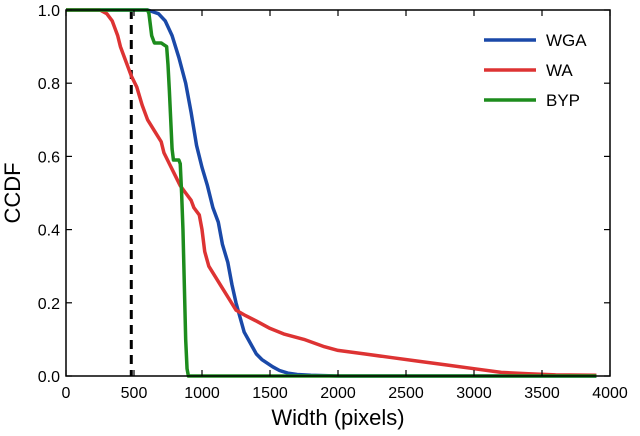 The height and width of the screenshot is (436, 640). Describe the element at coordinates (338, 393) in the screenshot. I see `x-tick-label: 2000` at that location.